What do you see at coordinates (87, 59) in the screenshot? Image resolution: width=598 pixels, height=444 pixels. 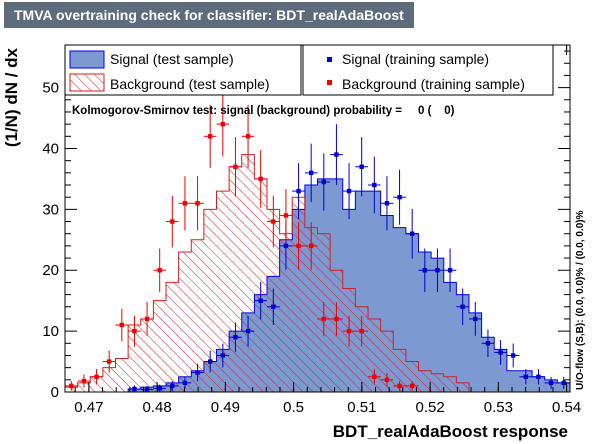 I see `legend-swatch-signal-test` at bounding box center [87, 59].